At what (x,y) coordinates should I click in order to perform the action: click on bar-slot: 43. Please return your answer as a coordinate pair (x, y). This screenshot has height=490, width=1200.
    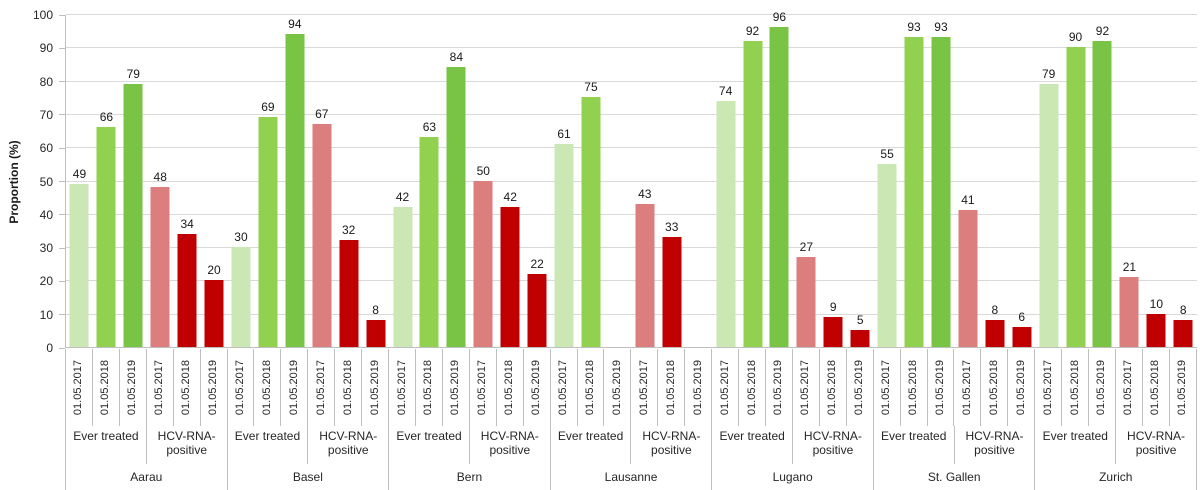
    Looking at the image, I should click on (644, 181).